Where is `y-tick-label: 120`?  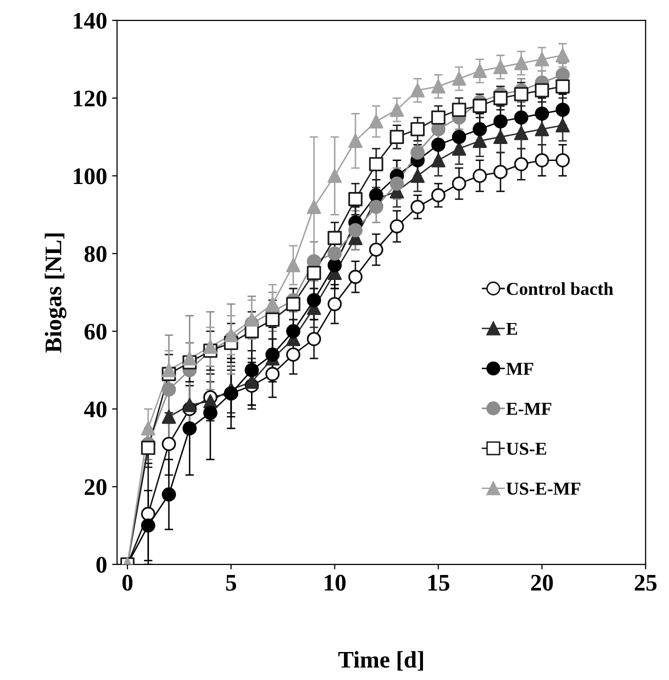 y-tick-label: 120 is located at coordinates (90, 98).